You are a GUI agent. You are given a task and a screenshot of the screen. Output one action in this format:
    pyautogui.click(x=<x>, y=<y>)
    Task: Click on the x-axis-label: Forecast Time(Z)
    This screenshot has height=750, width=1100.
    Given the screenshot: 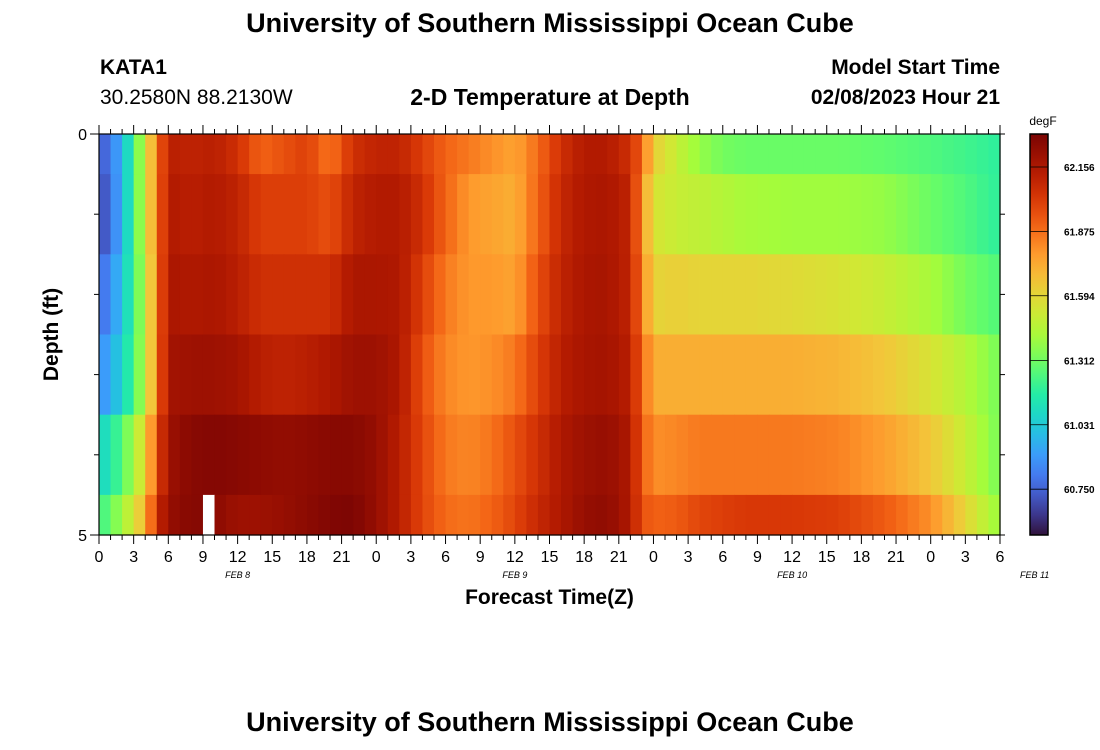 What is the action you would take?
    pyautogui.click(x=549, y=597)
    